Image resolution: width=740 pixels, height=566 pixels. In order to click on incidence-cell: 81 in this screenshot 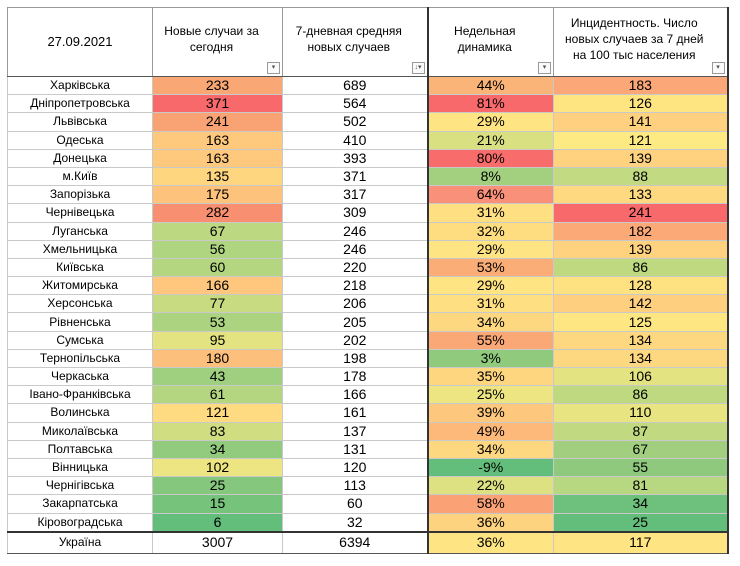, I will do `click(641, 486)`.